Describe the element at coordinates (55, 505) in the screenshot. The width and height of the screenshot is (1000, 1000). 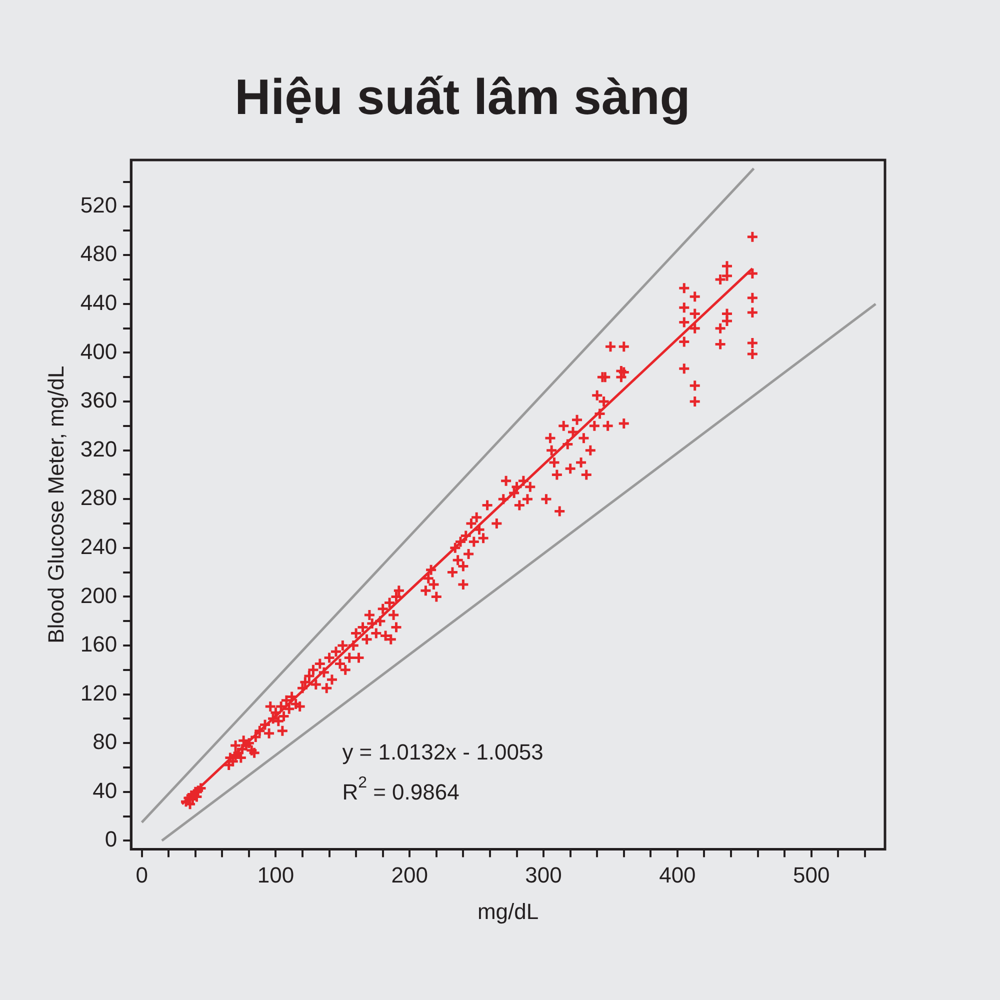
I see `y-axis-title: Blood Glucose Meter, mg/dL` at that location.